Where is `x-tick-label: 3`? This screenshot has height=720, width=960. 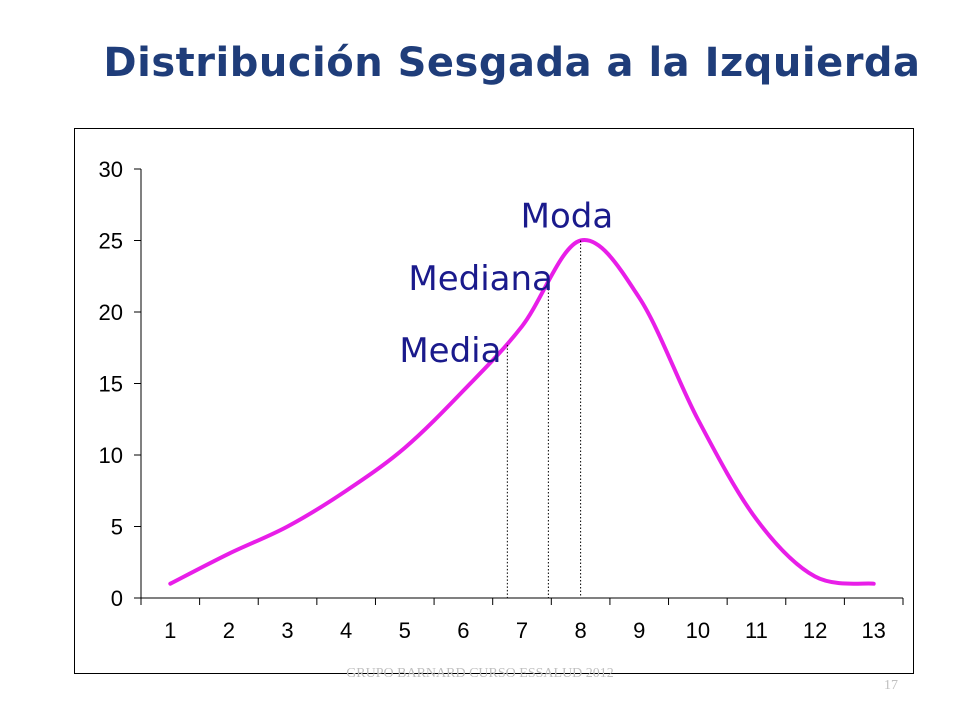
x-tick-label: 3 is located at coordinates (287, 630).